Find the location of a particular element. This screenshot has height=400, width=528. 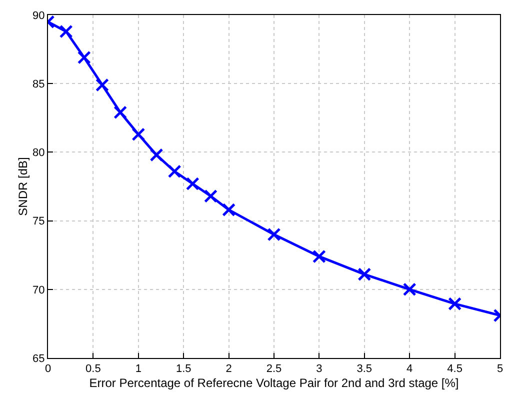

x-tick-label: 4.5 is located at coordinates (454, 369).